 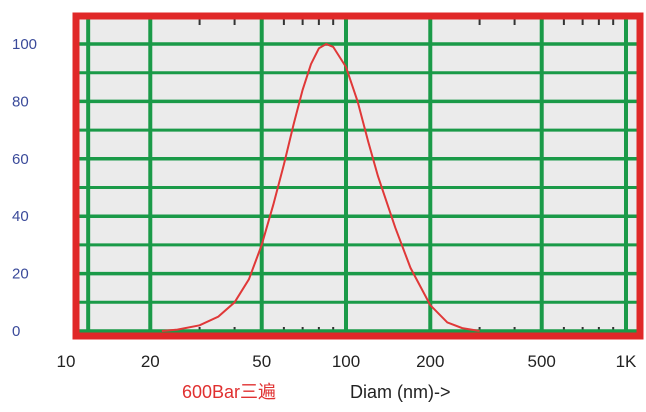 I want to click on y-tick-label: 20, so click(x=20, y=274).